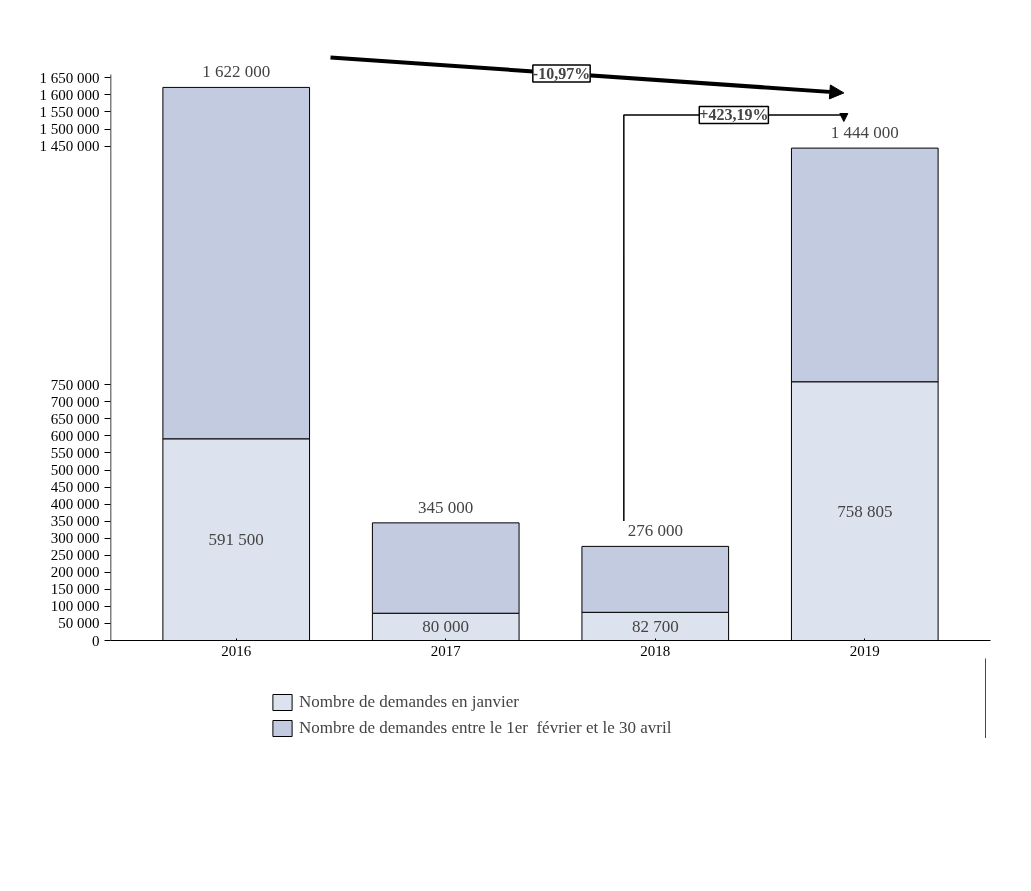 The height and width of the screenshot is (891, 1031). What do you see at coordinates (865, 511) in the screenshot?
I see `data-label: 758 805` at bounding box center [865, 511].